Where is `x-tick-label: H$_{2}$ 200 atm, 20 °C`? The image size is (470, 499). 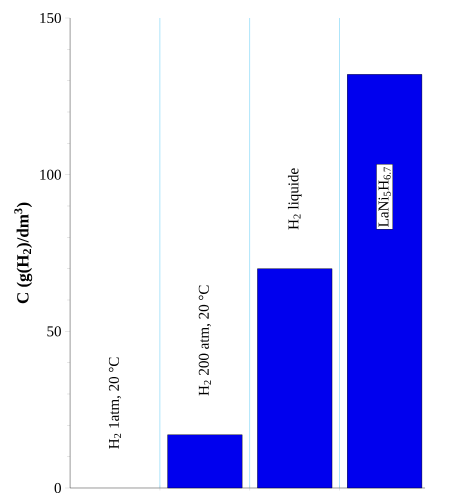
x-tick-label: H$_{2}$ 200 atm, 20 °C is located at coordinates (205, 340).